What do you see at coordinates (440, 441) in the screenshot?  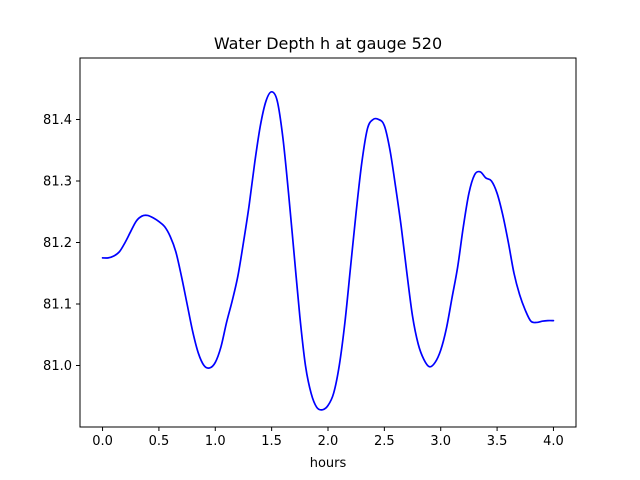 I see `x-tick-label: 3.0` at bounding box center [440, 441].